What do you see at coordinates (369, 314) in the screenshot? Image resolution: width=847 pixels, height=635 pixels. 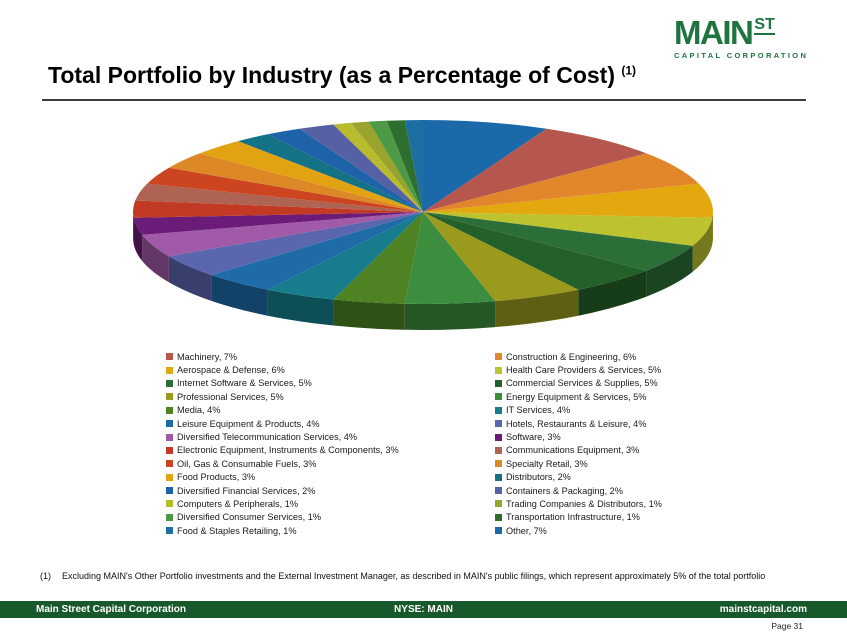 I see `pie-slice-side-media` at bounding box center [369, 314].